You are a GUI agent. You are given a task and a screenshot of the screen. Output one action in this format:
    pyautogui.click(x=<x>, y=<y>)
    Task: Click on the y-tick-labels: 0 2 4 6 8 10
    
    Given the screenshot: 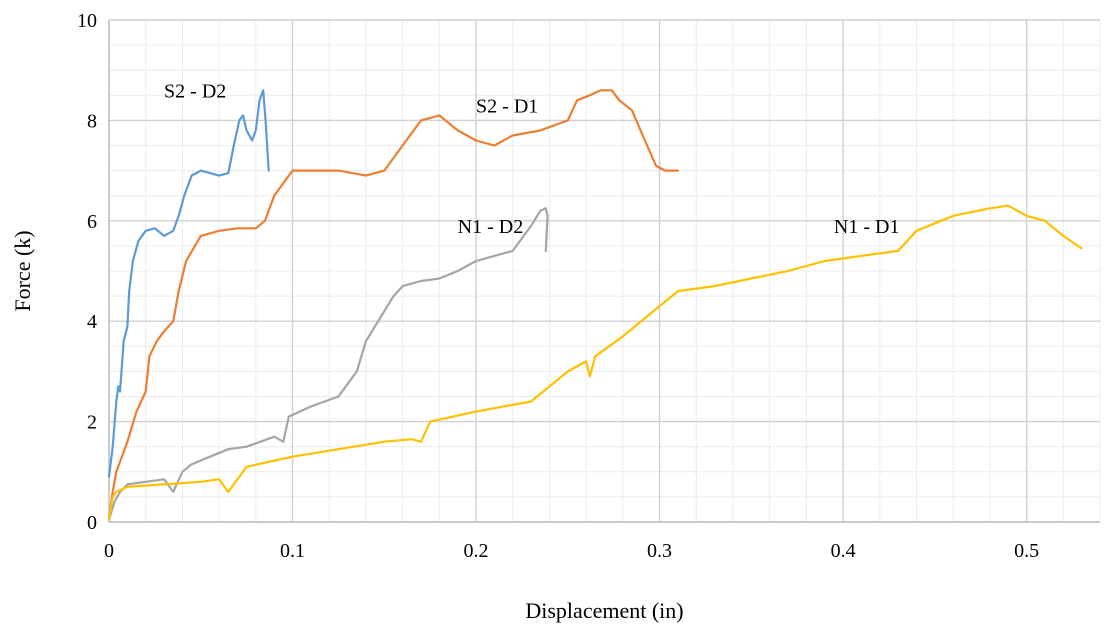 What is the action you would take?
    pyautogui.click(x=87, y=272)
    